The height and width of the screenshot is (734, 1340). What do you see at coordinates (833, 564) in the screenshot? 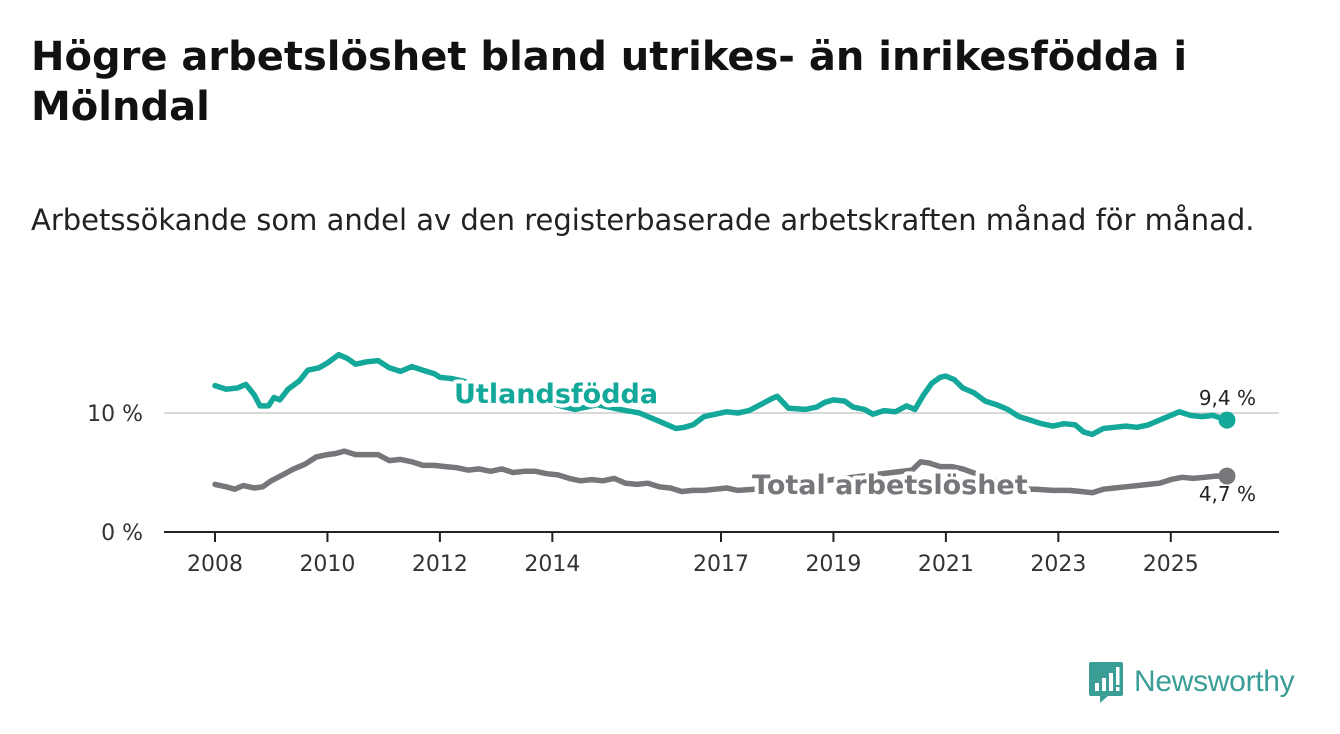
I see `x-tick-label-2019: 2019` at bounding box center [833, 564].